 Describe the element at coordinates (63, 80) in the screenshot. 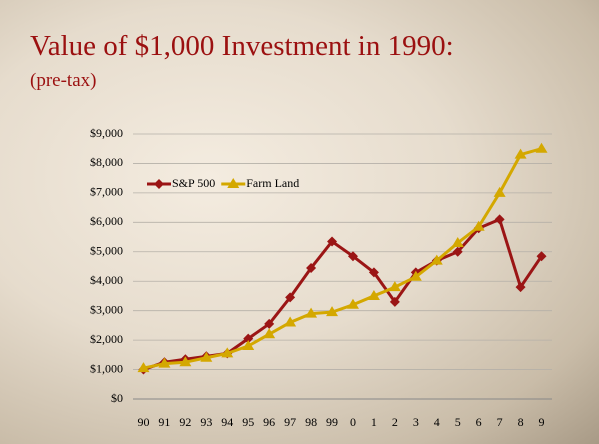

I see `chart-subtitle: (pre-tax)` at that location.